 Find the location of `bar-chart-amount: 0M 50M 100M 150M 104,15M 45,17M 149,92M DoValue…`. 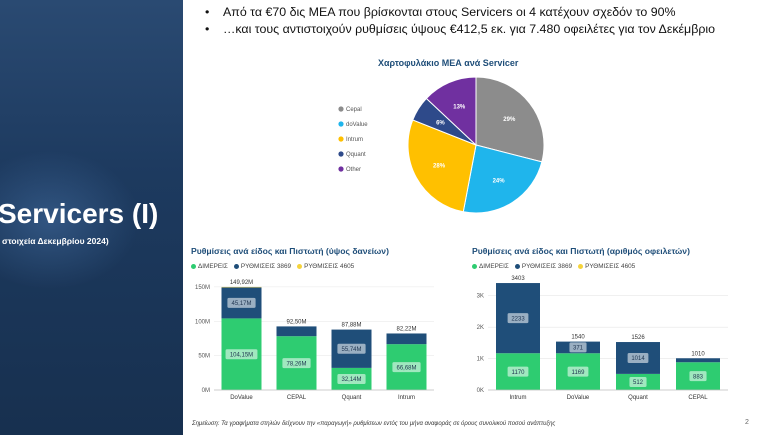

bar-chart-amount: 0M 50M 100M 150M 104,15M 45,17M 149,92M DoValue… is located at coordinates (314, 340).